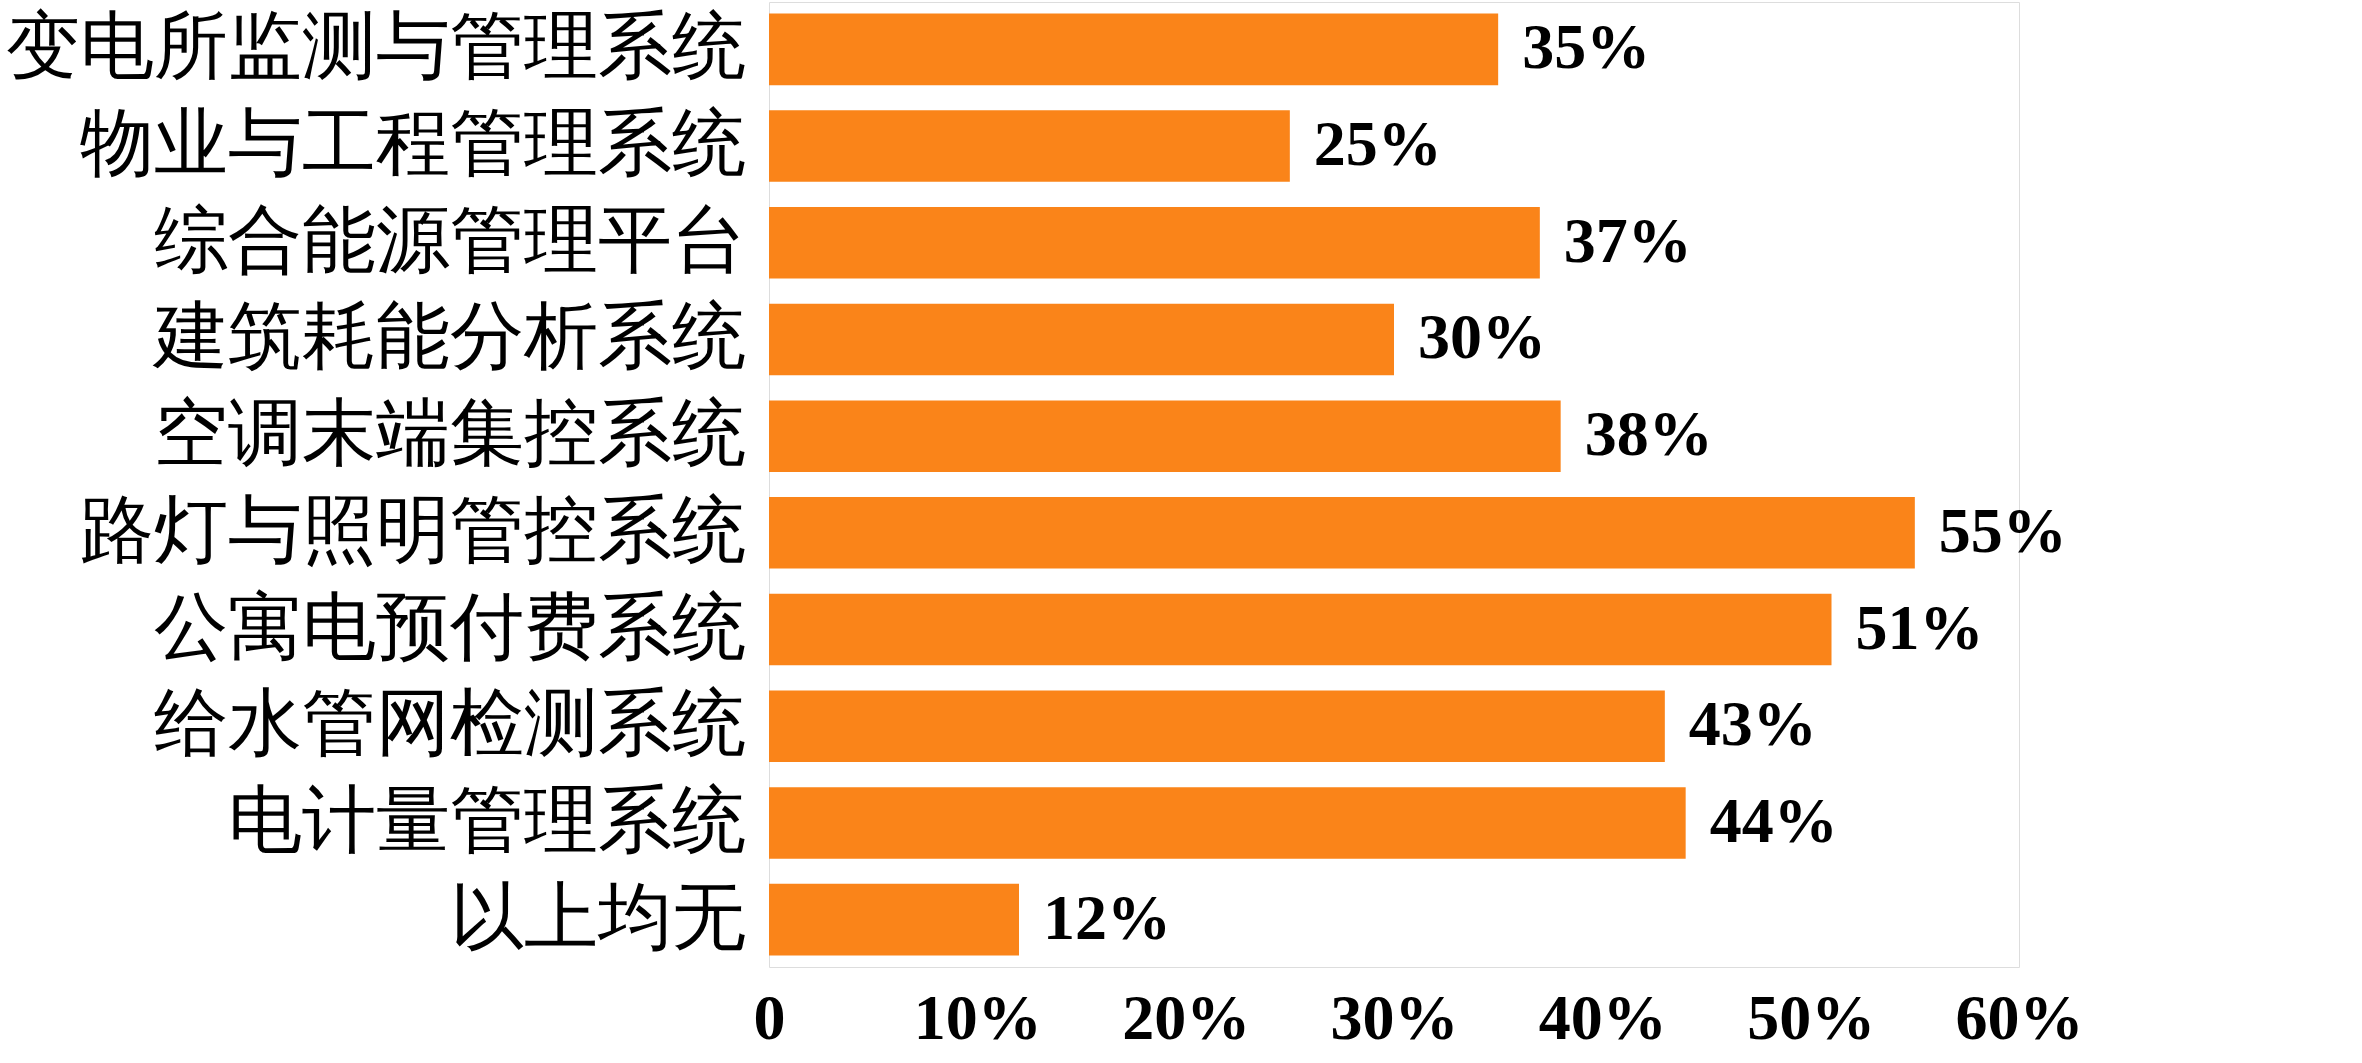  What do you see at coordinates (449, 239) in the screenshot?
I see `y-tick-label: 综合能源管理平台` at bounding box center [449, 239].